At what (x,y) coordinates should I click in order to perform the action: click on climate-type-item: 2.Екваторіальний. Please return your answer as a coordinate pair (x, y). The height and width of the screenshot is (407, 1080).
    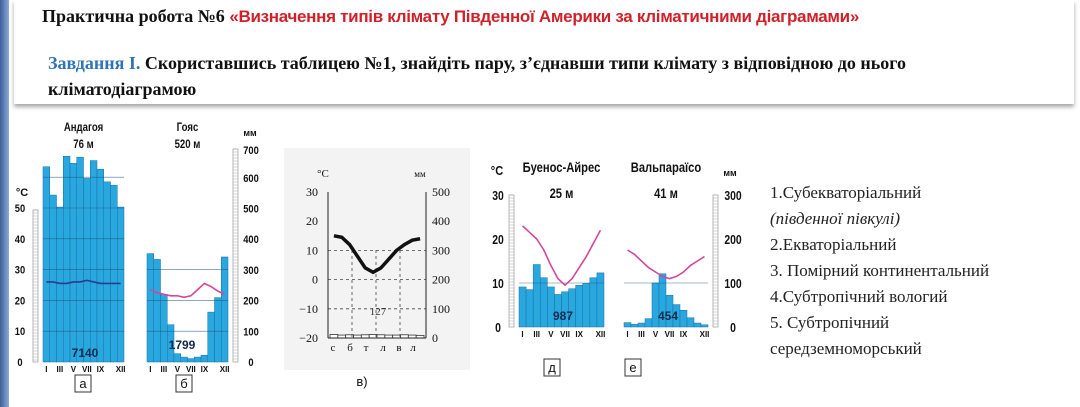
    Looking at the image, I should click on (833, 244).